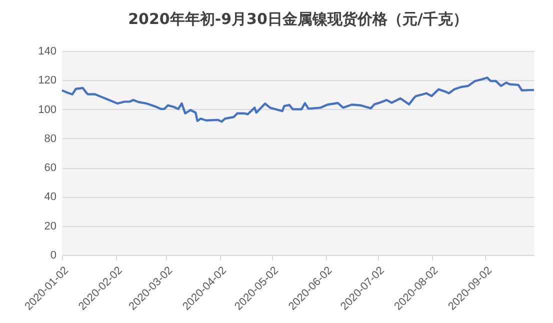  What do you see at coordinates (50, 197) in the screenshot?
I see `y-tick-label: 40` at bounding box center [50, 197].